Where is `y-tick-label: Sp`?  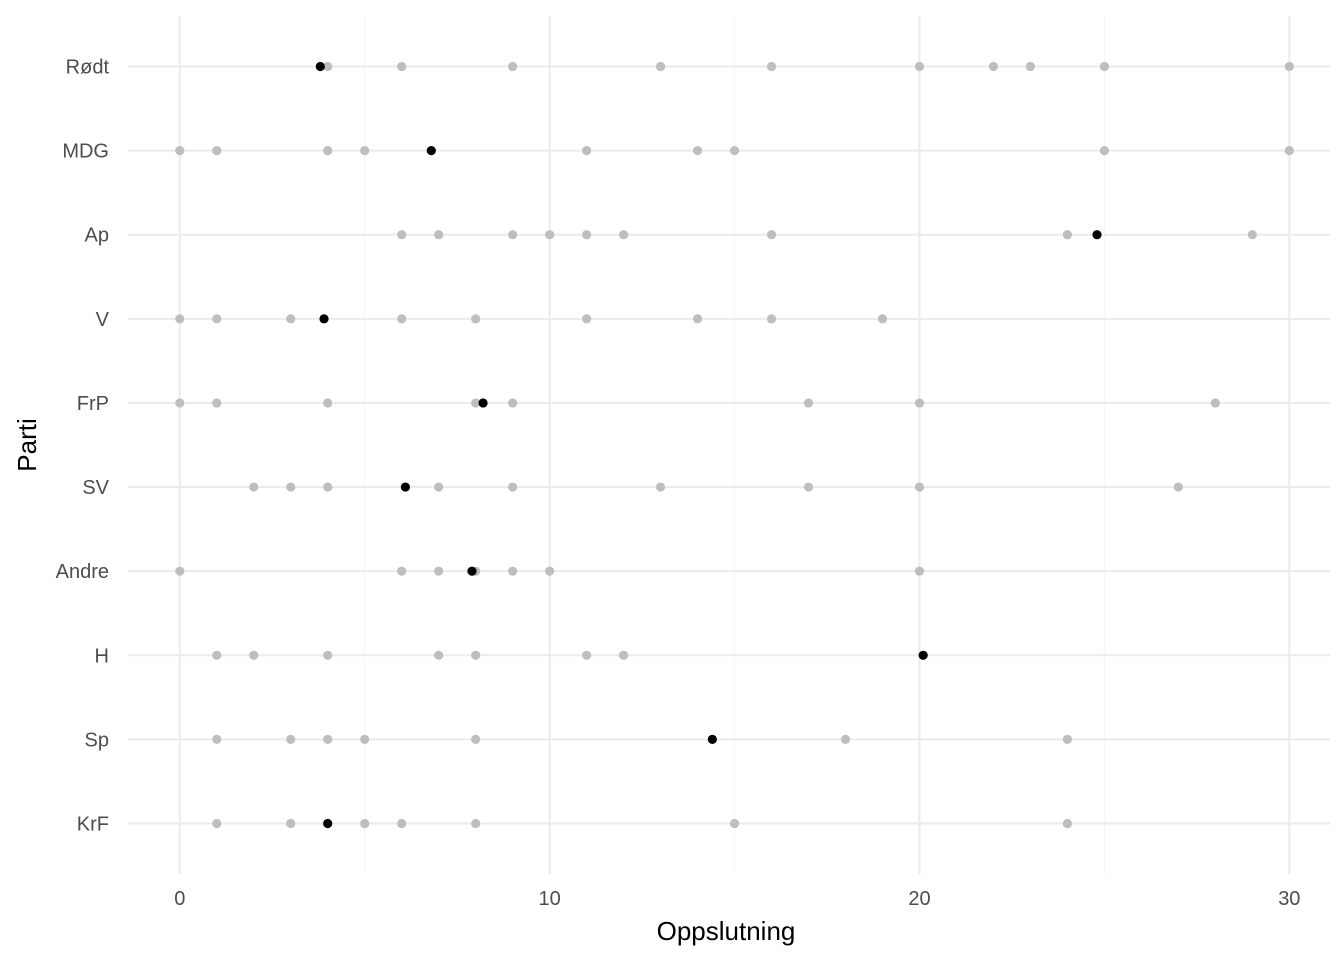 y-tick-label: Sp is located at coordinates (97, 740).